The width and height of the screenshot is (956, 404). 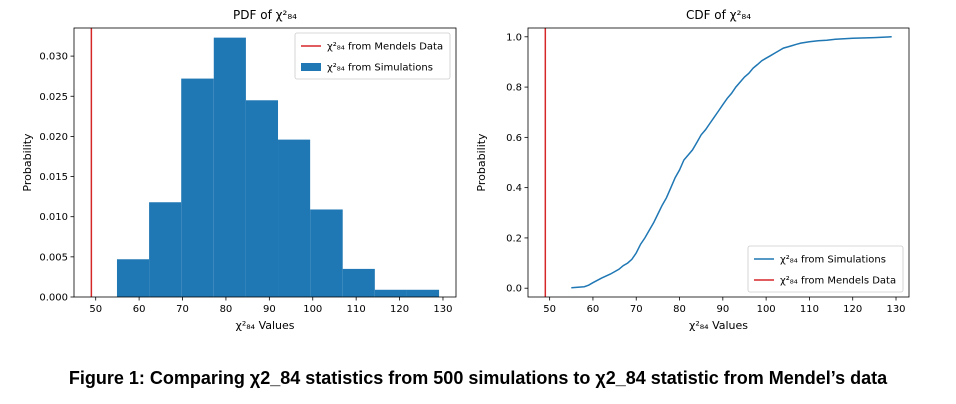 I want to click on y-tick-label: 0.2, so click(x=514, y=238).